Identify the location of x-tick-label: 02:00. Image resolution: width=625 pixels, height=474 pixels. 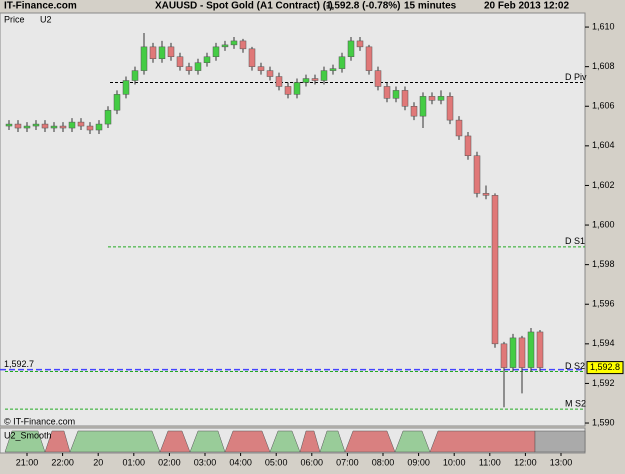
(169, 462).